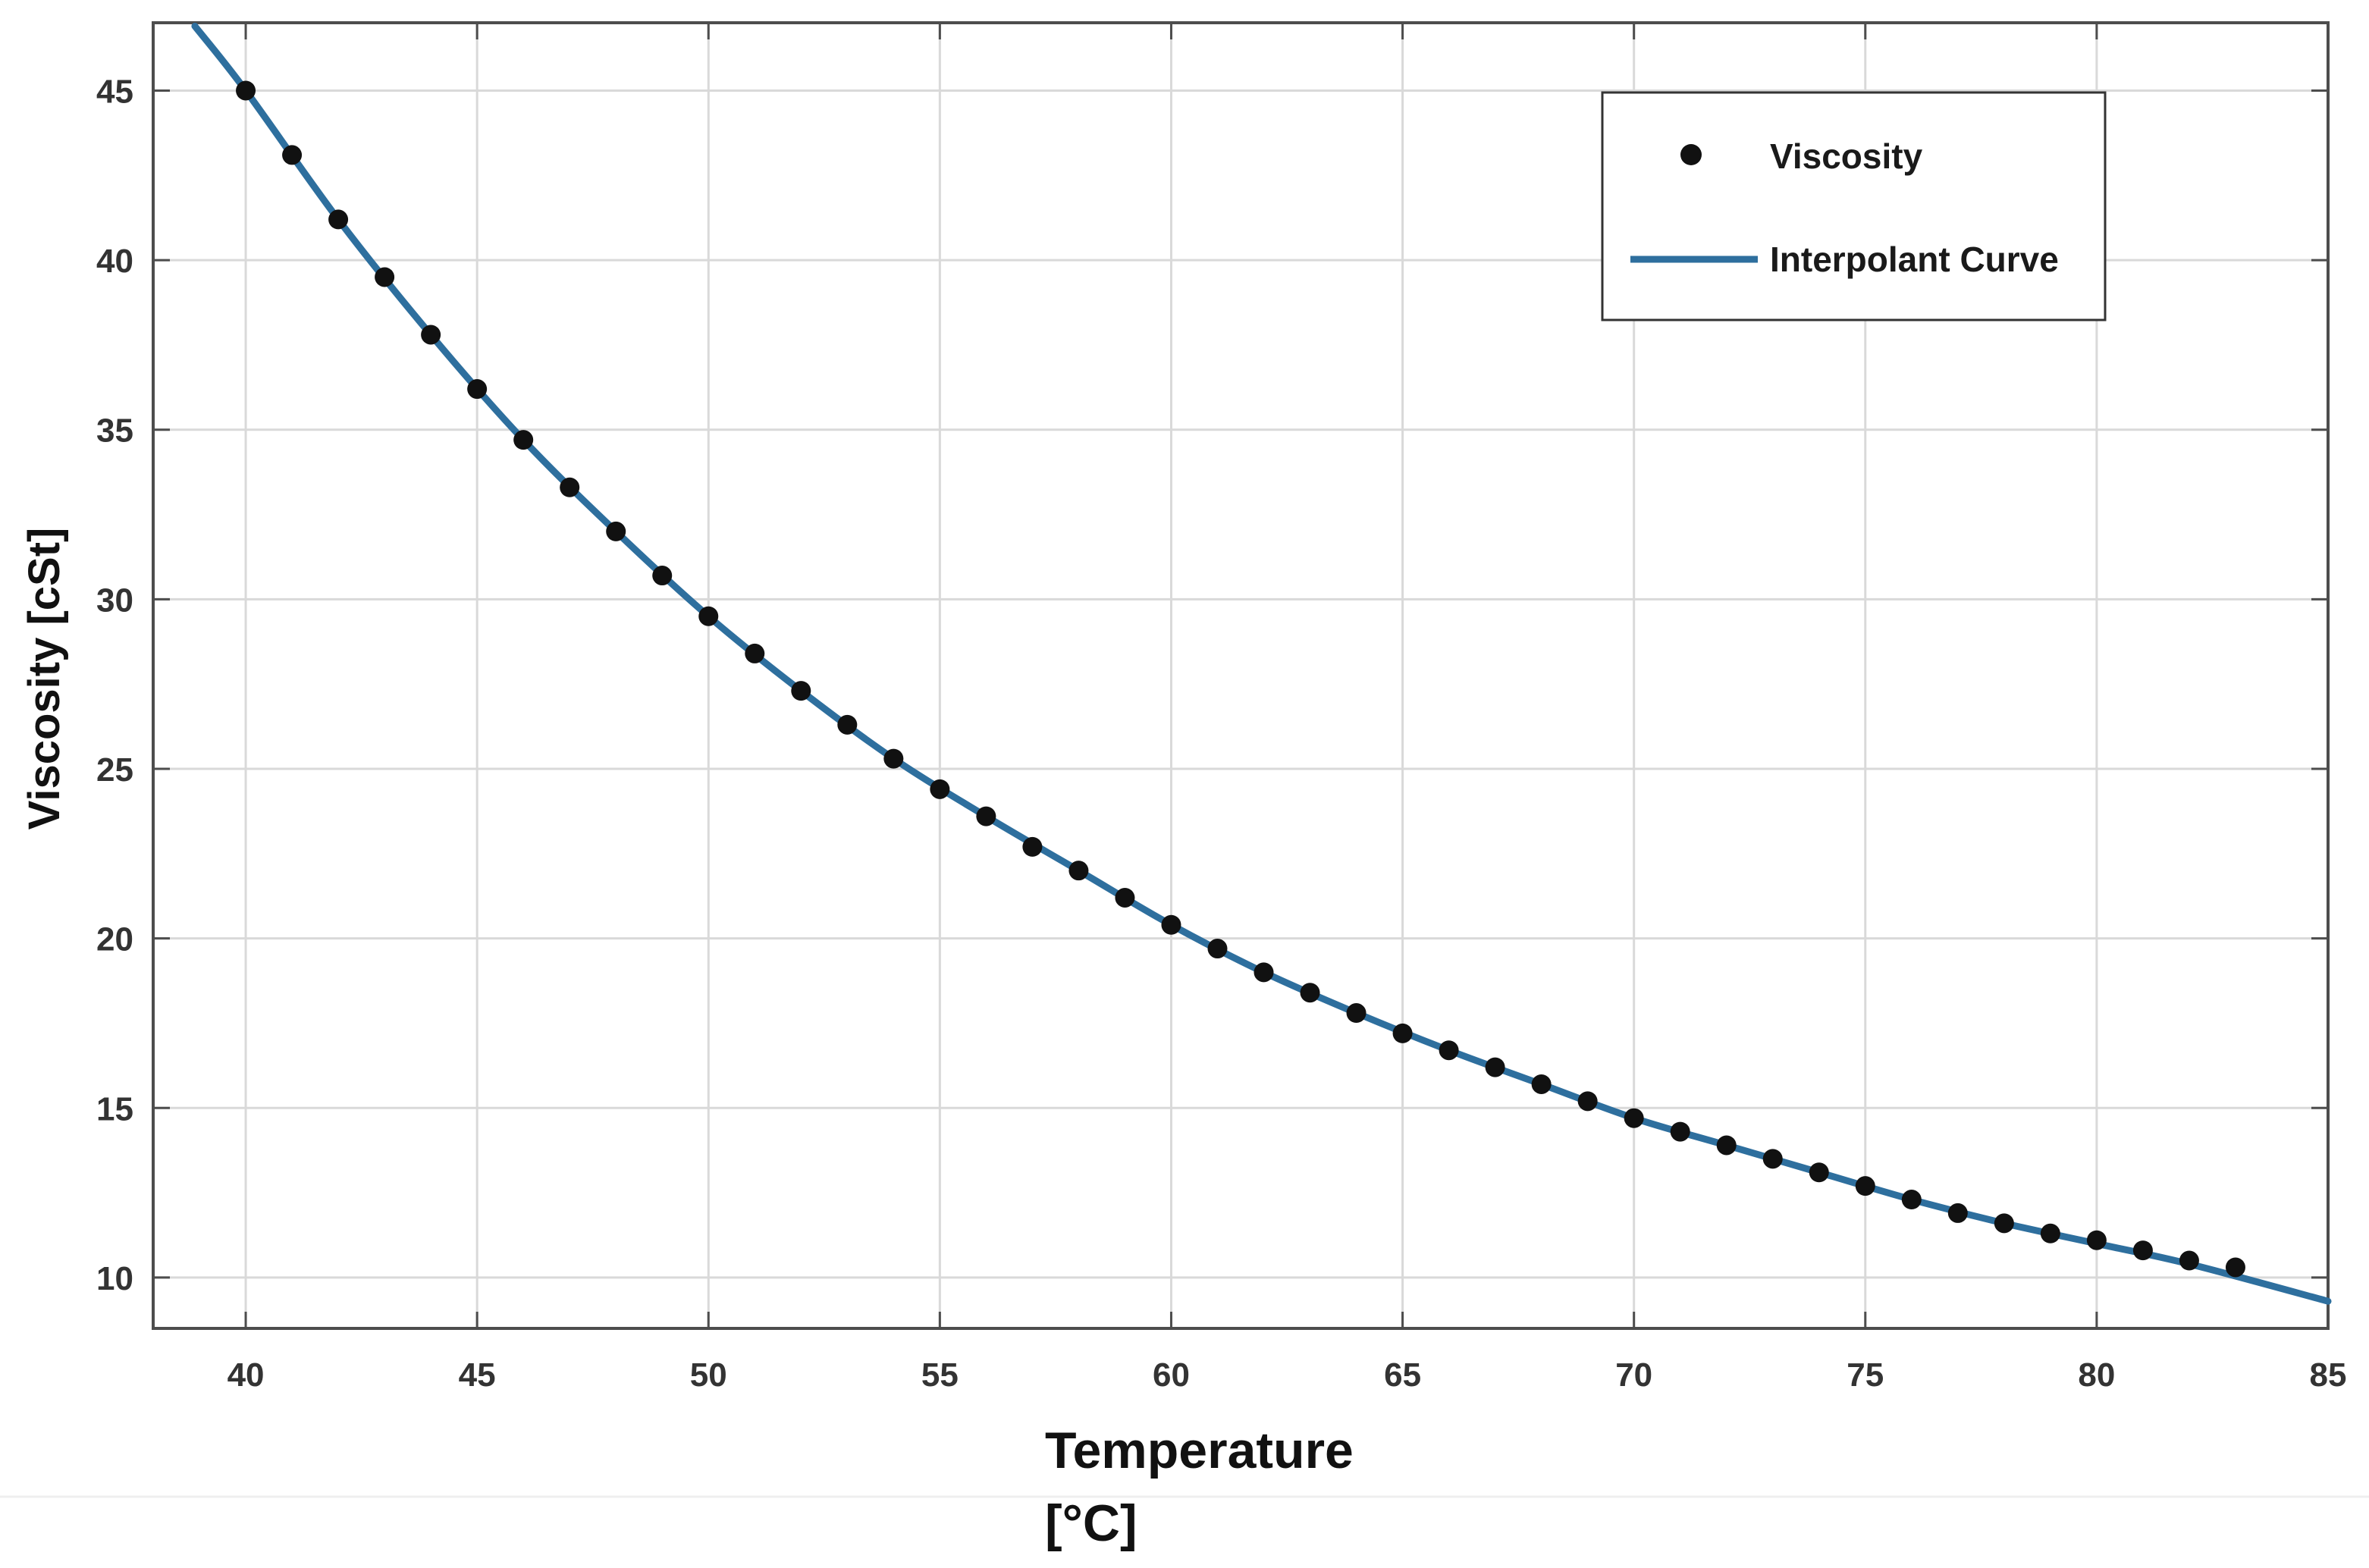 This screenshot has width=2369, height=1568. Describe the element at coordinates (1914, 260) in the screenshot. I see `legend-label-interpolant-curve: Interpolant Curve` at that location.